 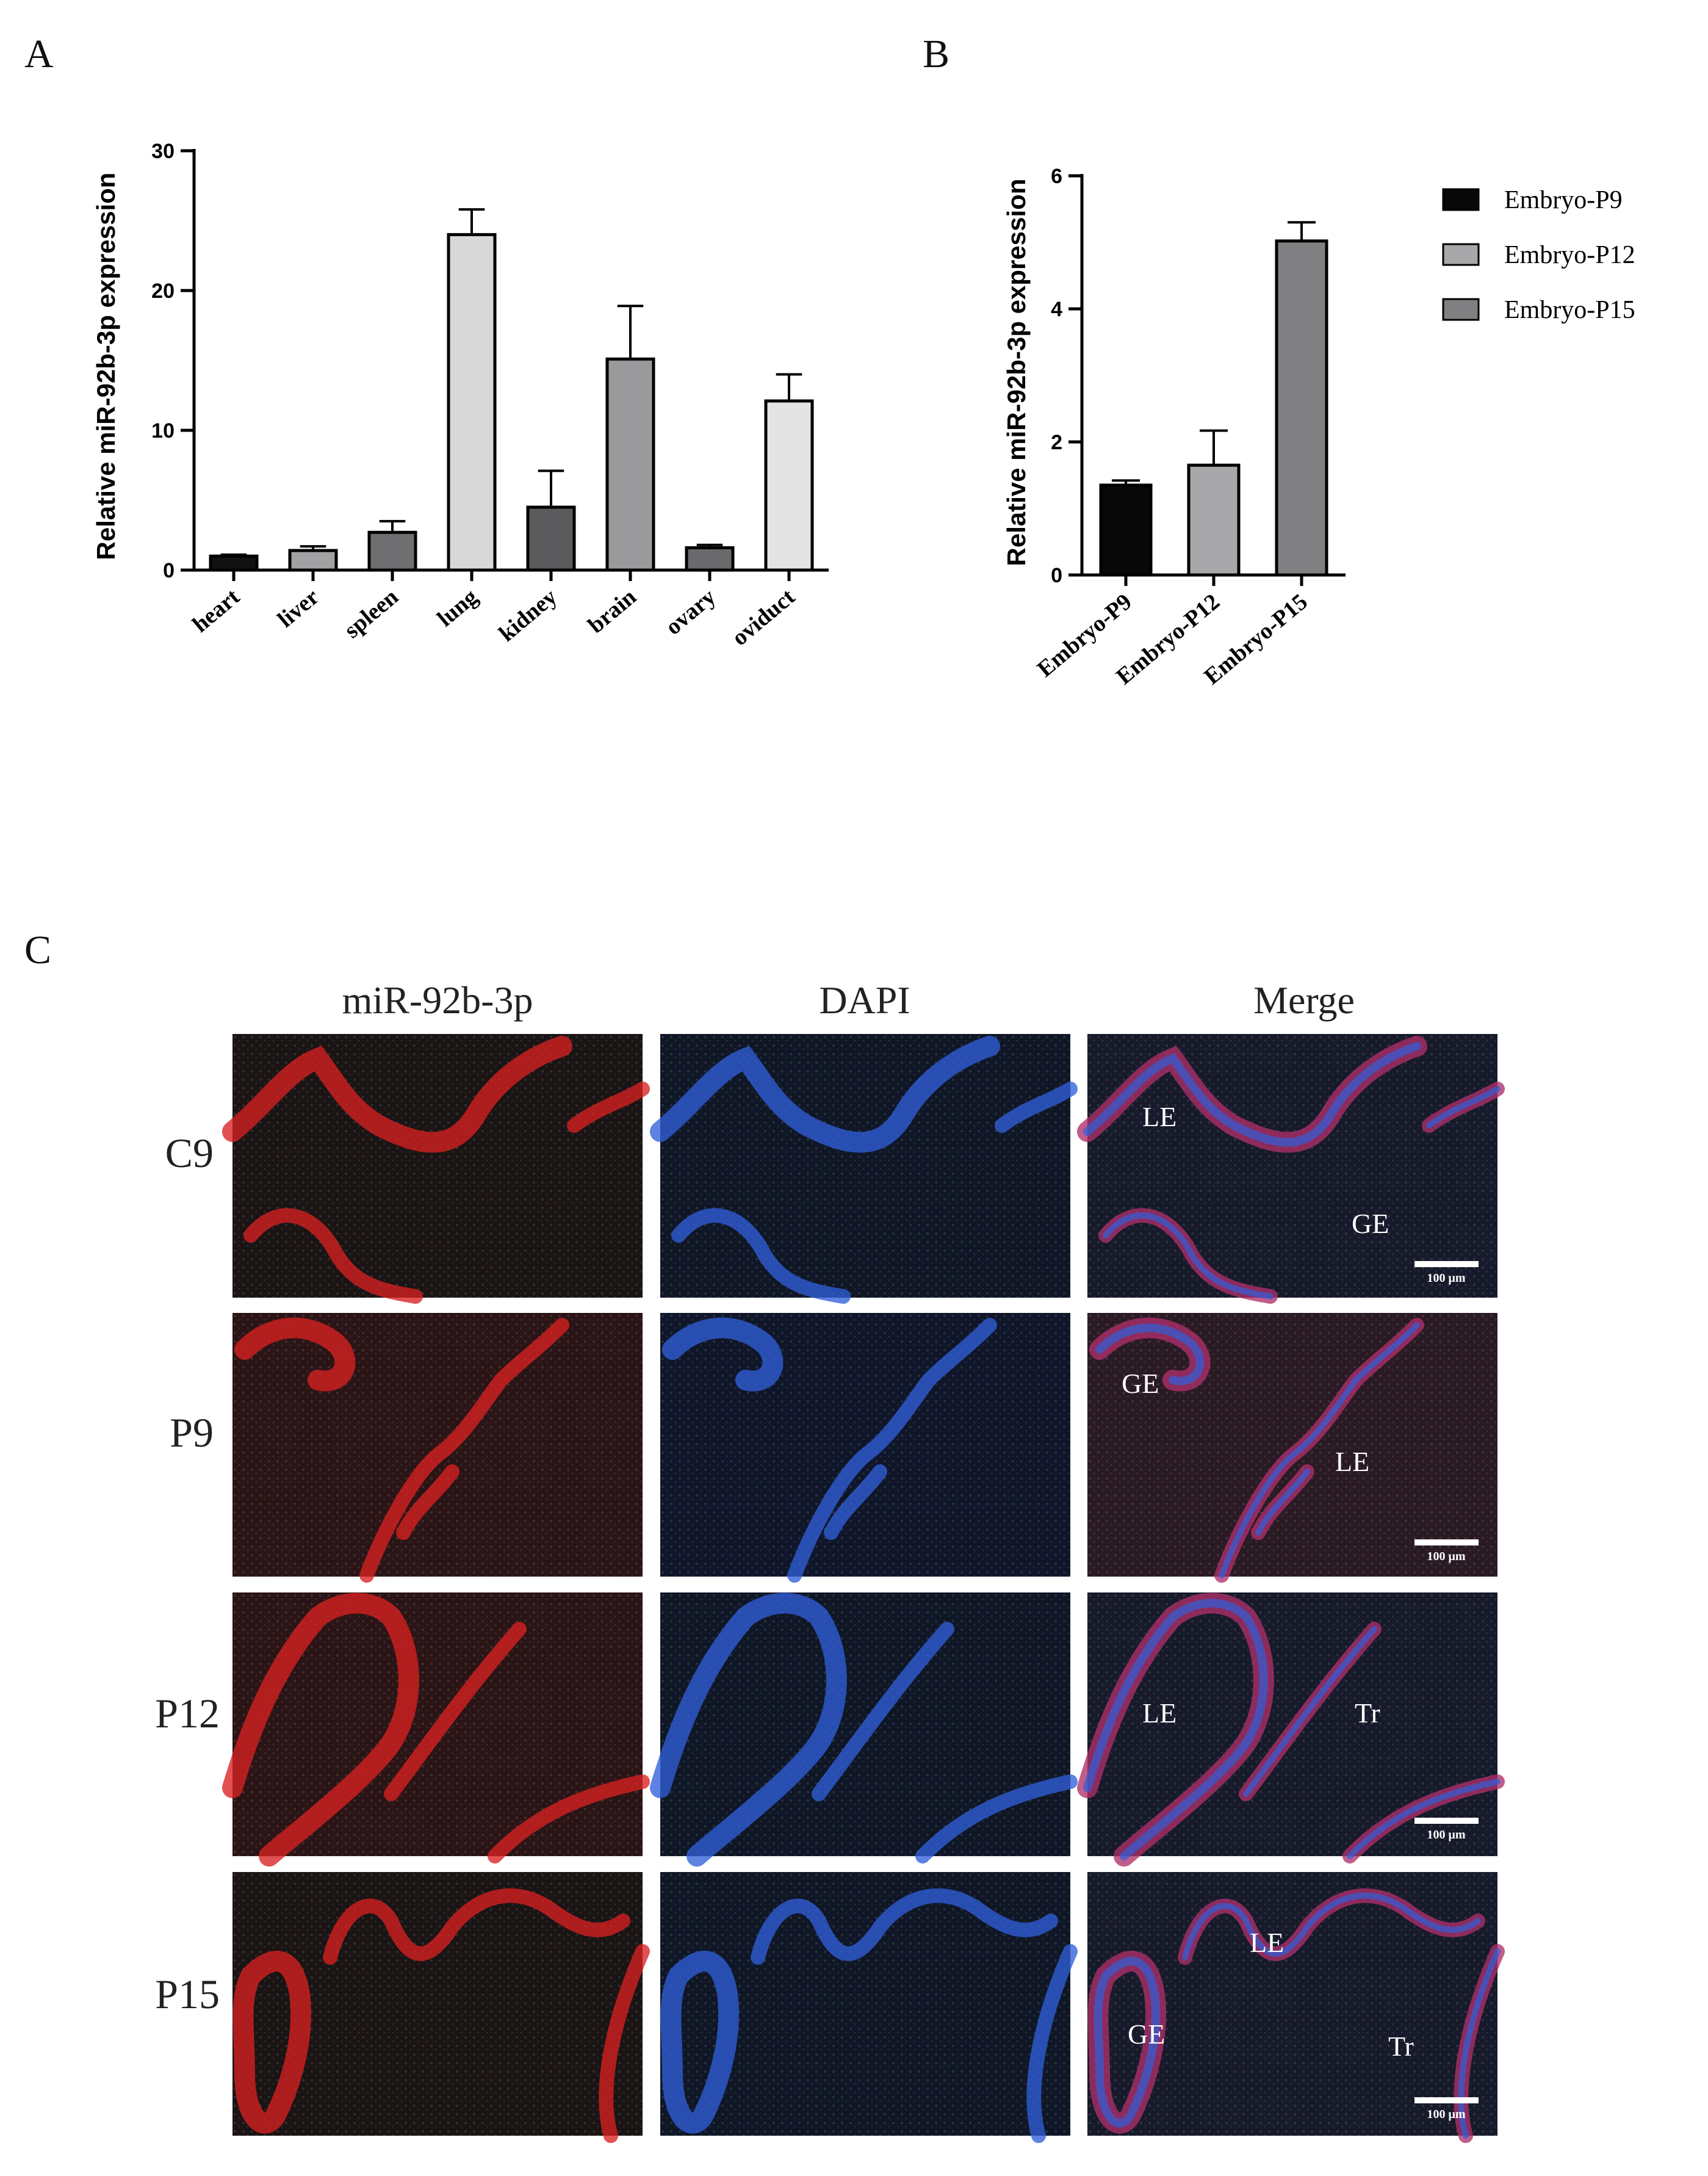 I want to click on chart-a-category-label: oviduct, so click(x=763, y=617).